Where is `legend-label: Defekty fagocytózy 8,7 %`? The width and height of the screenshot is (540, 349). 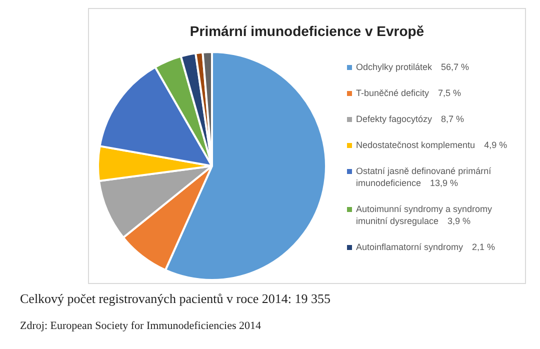 legend-label: Defekty fagocytózy 8,7 % is located at coordinates (410, 119).